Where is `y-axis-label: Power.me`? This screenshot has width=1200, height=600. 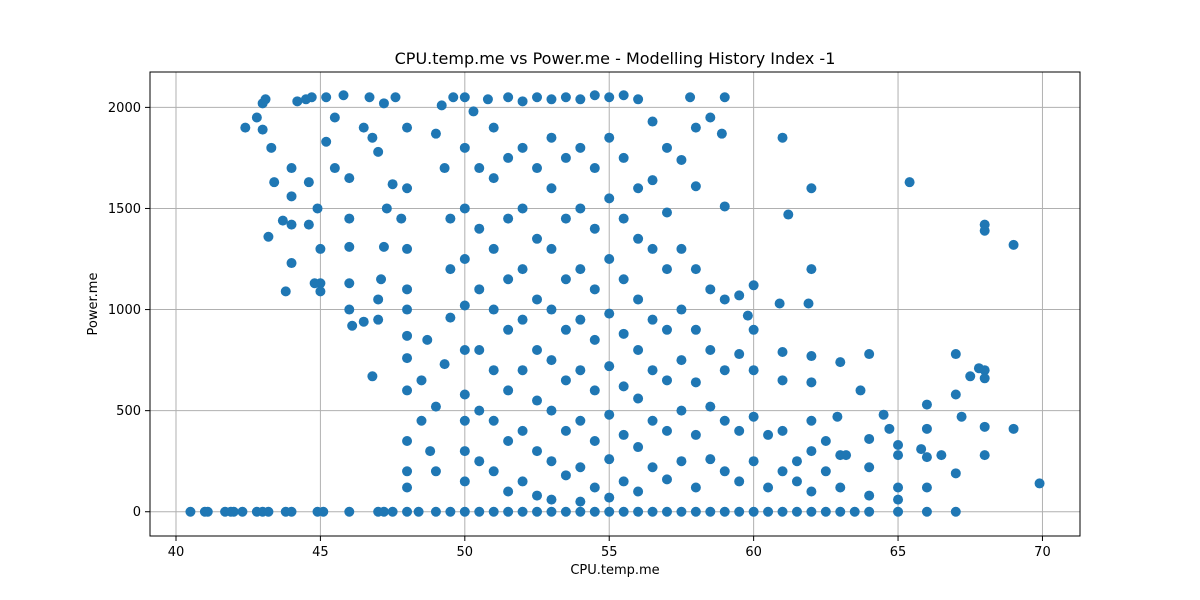 y-axis-label: Power.me is located at coordinates (93, 304).